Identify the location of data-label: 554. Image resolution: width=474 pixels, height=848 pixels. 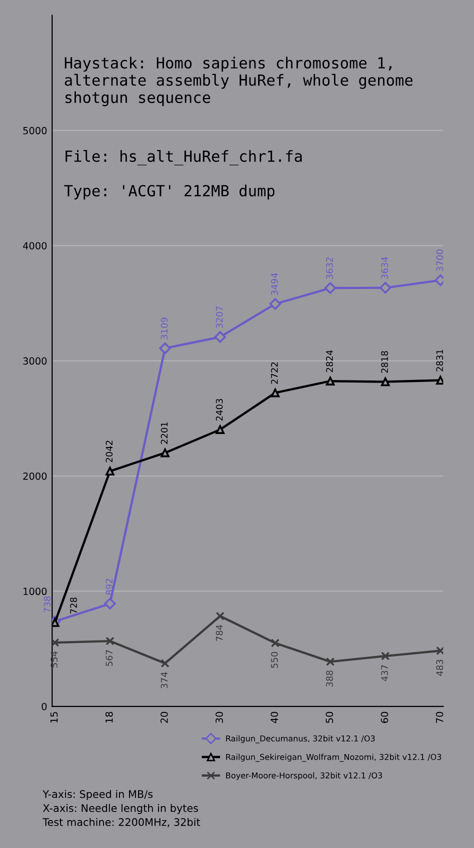
(54, 659).